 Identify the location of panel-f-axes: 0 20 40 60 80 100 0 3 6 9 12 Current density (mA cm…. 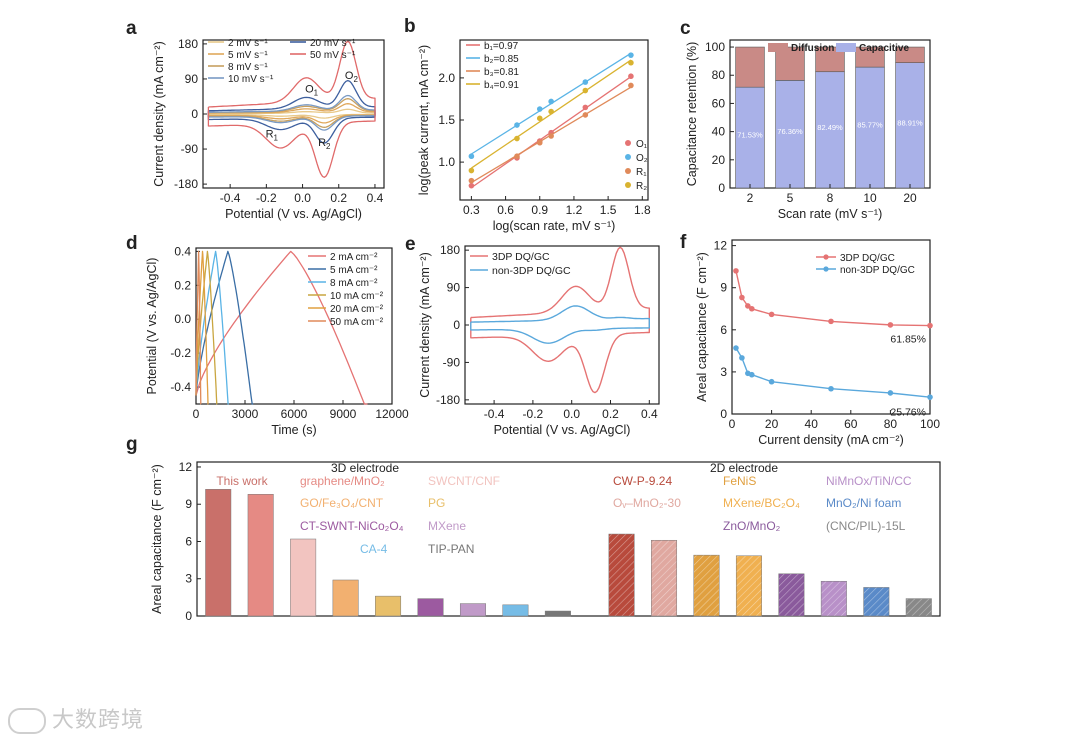
(817, 343).